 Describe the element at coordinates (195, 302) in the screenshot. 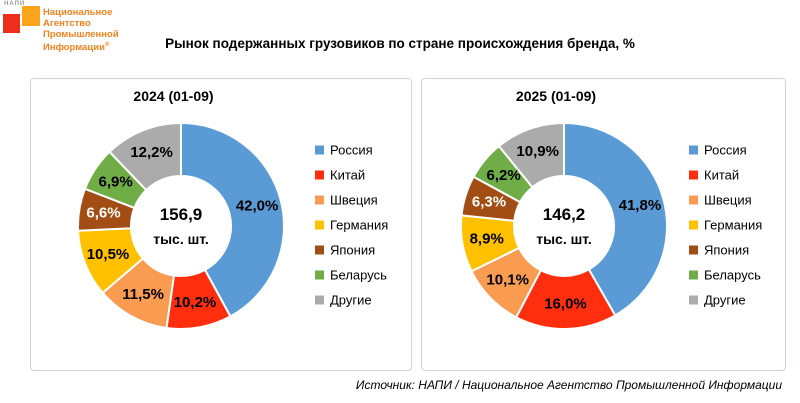

I see `slice-label-Китай: 10,2%` at that location.